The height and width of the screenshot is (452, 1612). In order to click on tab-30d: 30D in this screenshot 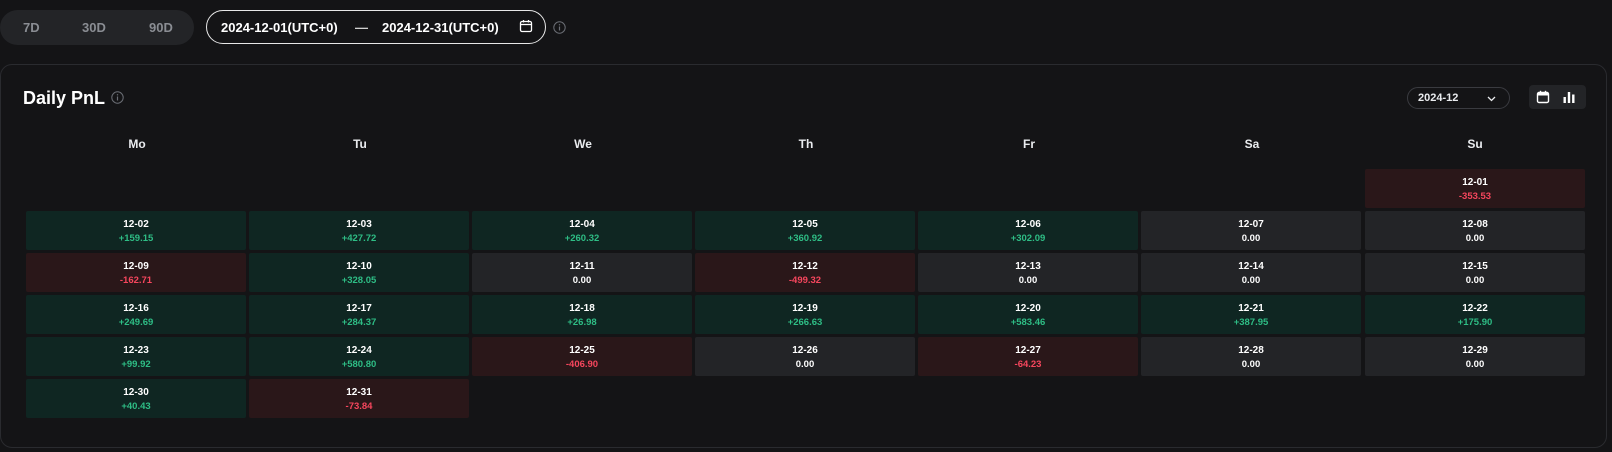, I will do `click(94, 27)`.